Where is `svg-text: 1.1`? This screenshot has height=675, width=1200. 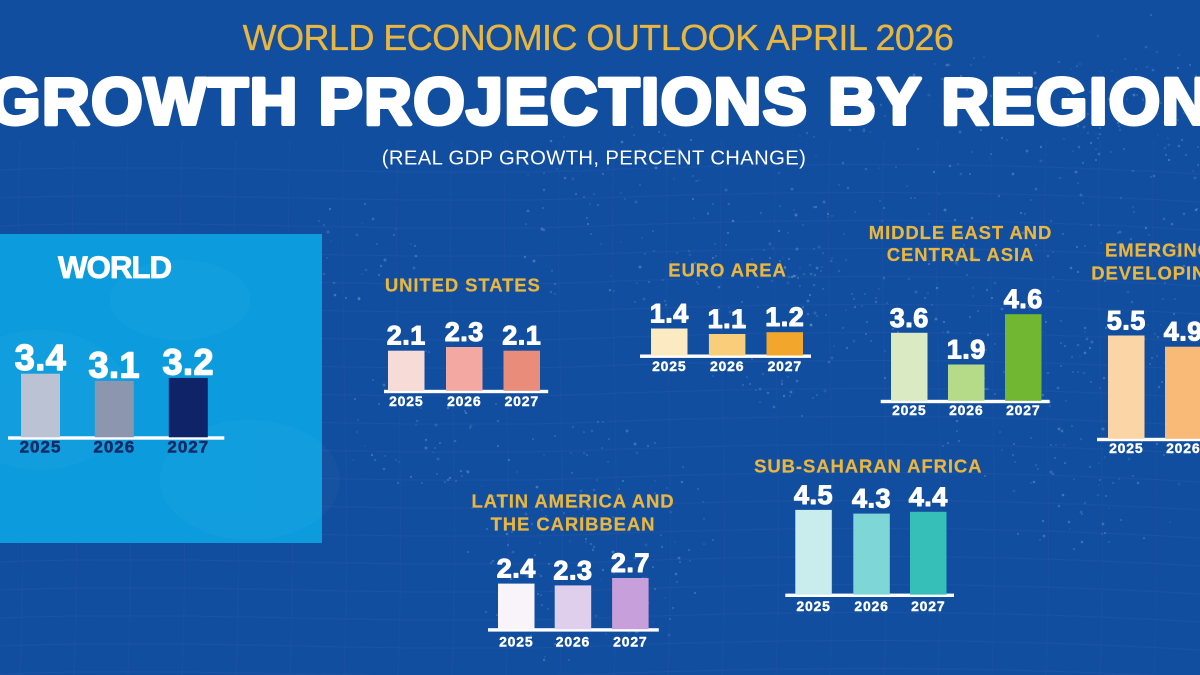 svg-text: 1.1 is located at coordinates (727, 319).